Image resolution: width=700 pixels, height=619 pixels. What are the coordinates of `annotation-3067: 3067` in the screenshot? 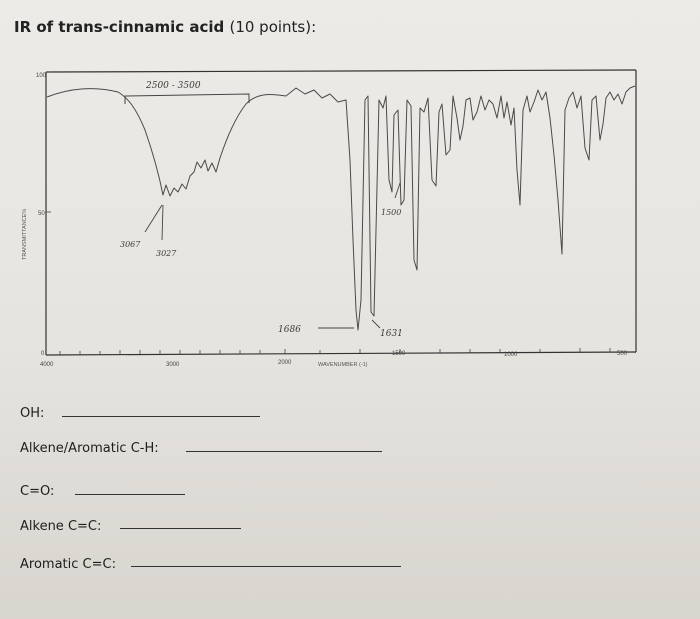 It's located at (130, 244).